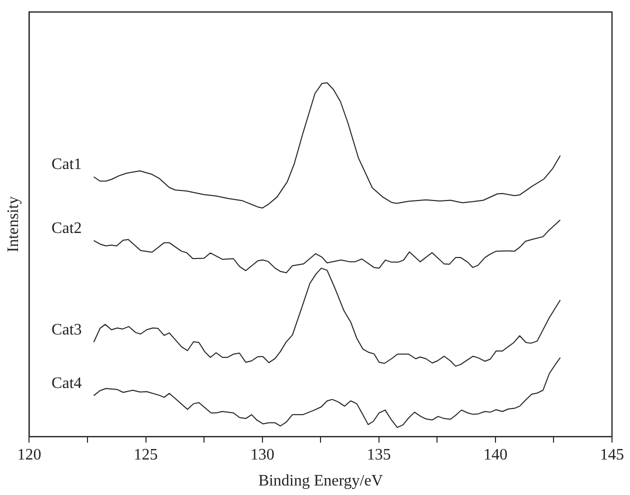 The height and width of the screenshot is (495, 630). Describe the element at coordinates (321, 481) in the screenshot. I see `x-axis-title: Binding Energy/eV` at that location.